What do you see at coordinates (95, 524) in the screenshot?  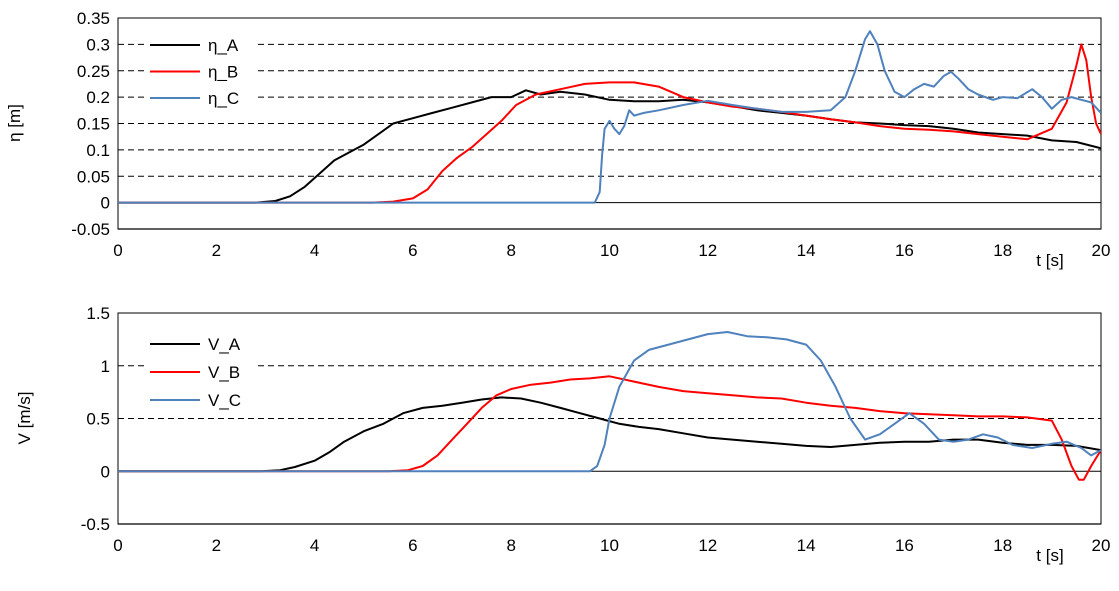 I see `y-tick-label: -0.5` at bounding box center [95, 524].